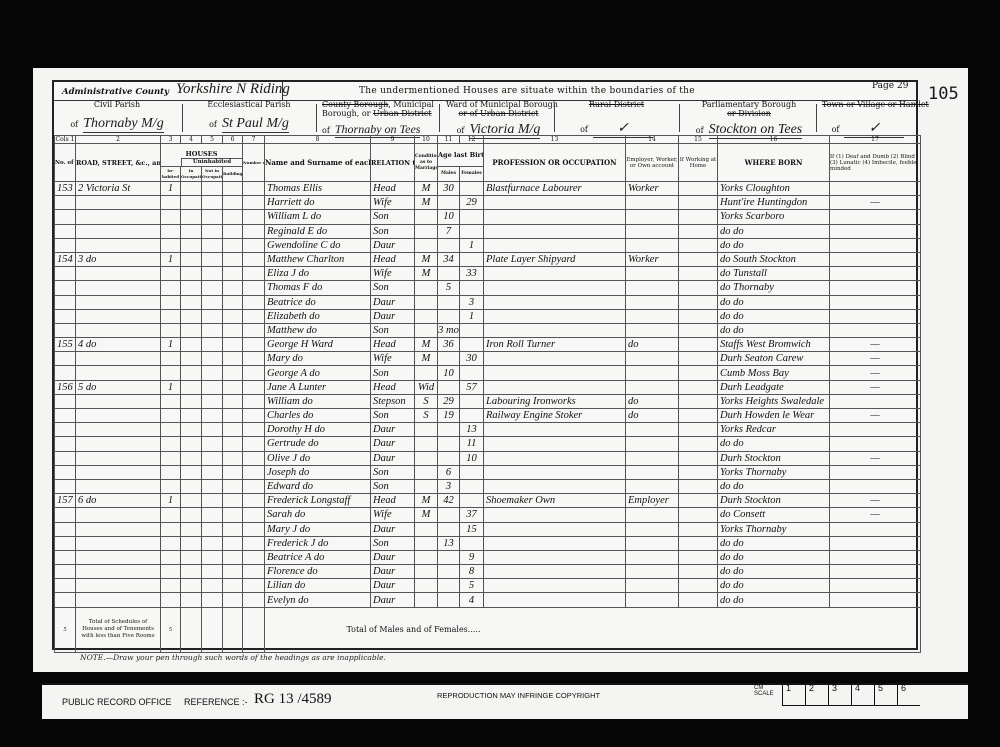  Describe the element at coordinates (118, 345) in the screenshot. I see `address-cell: 4 do` at that location.